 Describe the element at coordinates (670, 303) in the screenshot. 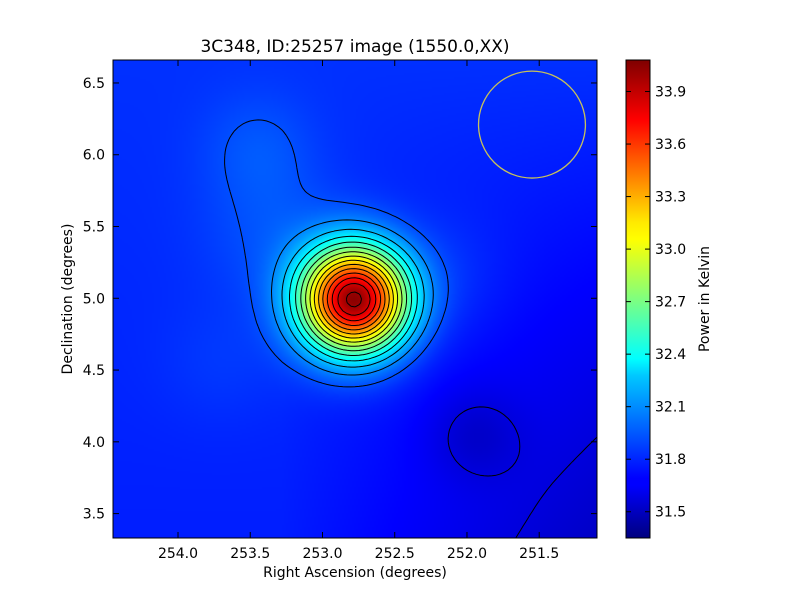

I see `colorbar-tick-label: 32.7` at that location.